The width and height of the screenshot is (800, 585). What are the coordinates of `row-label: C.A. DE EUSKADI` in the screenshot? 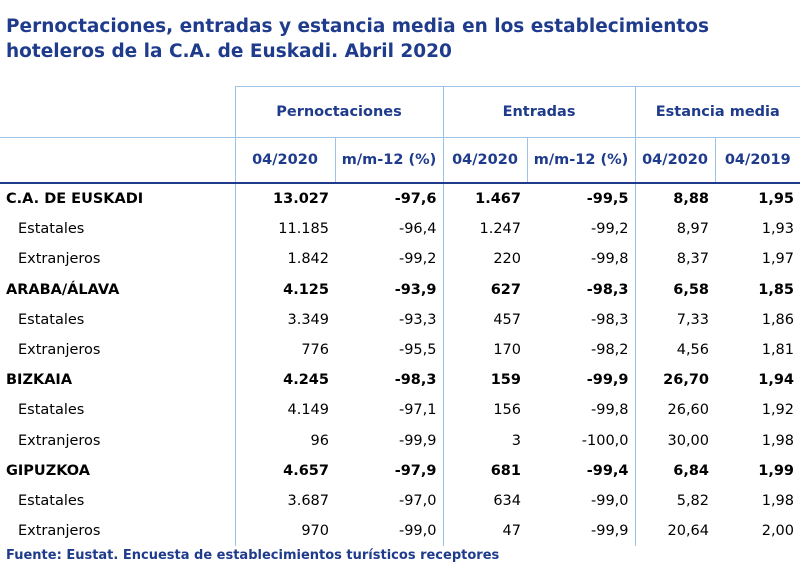 It's located at (75, 199).